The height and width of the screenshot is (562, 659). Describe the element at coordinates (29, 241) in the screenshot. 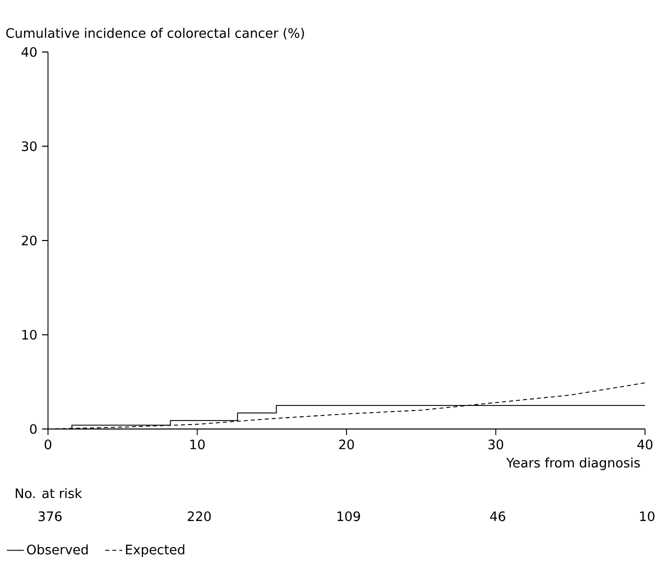

I see `y-tick-label: 20` at that location.